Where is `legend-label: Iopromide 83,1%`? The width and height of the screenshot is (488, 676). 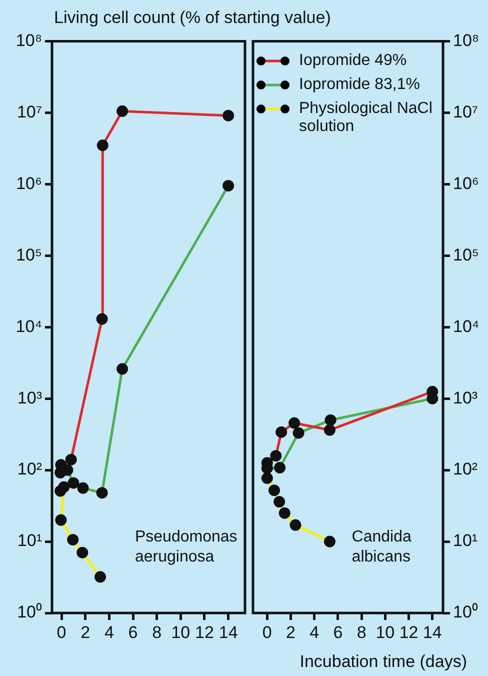
legend-label: Iopromide 83,1% is located at coordinates (360, 85).